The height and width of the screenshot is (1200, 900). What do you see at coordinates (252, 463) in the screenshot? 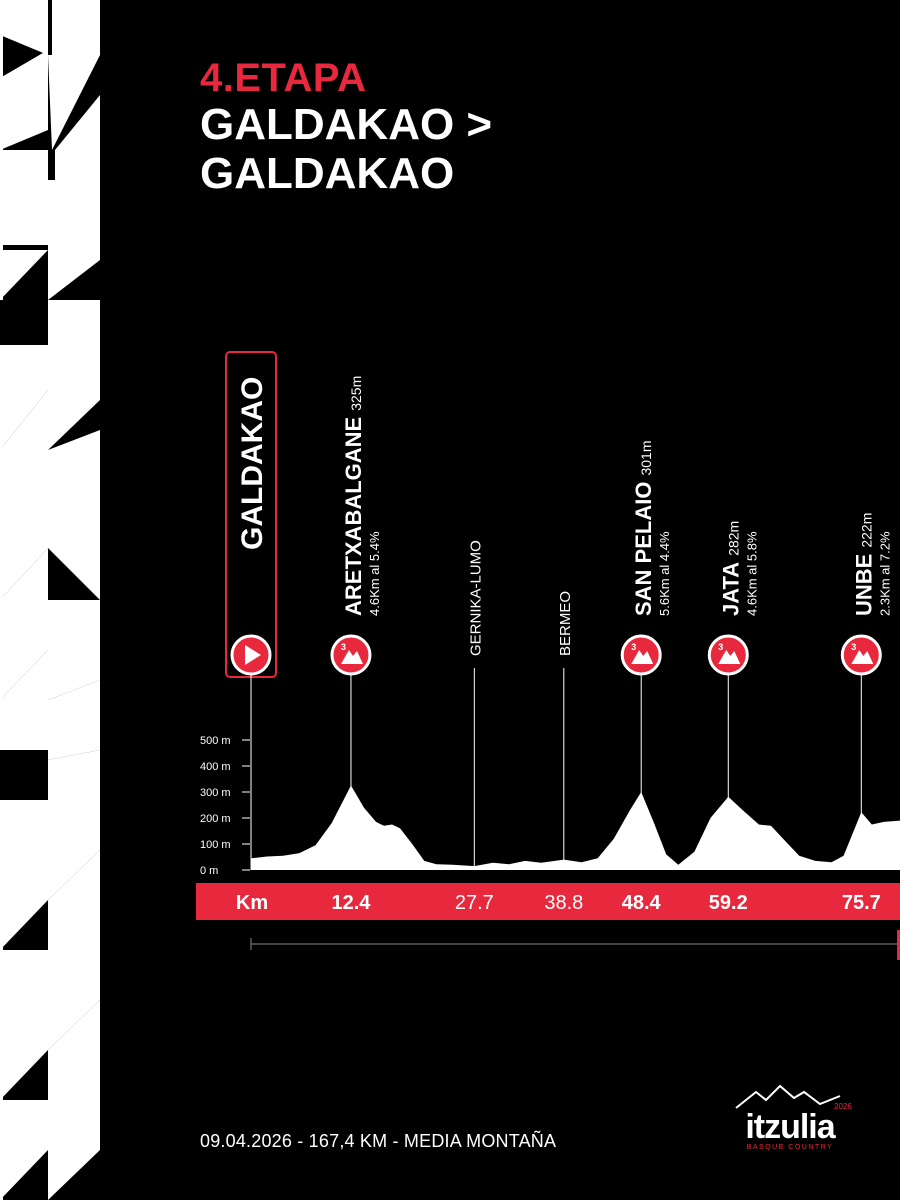
I see `start-name: GALDAKAO` at bounding box center [252, 463].